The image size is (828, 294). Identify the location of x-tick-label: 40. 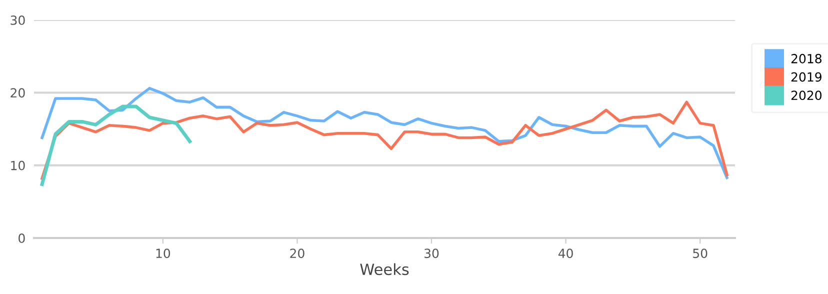
(565, 253).